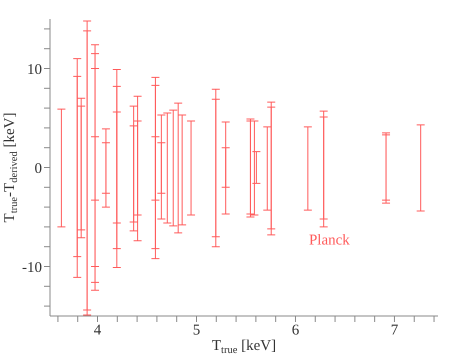 The width and height of the screenshot is (463, 354). I want to click on x-tick-label: 5, so click(196, 330).